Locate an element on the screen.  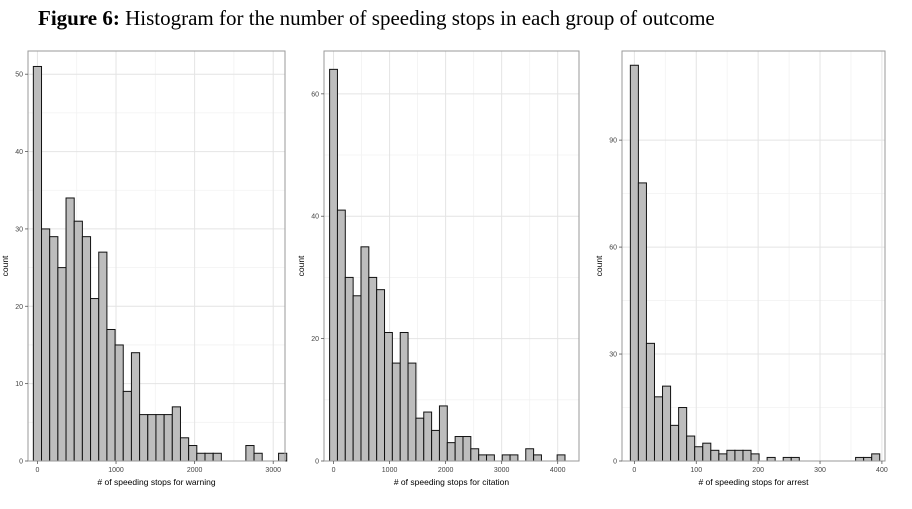
x-tick-label: 200 is located at coordinates (758, 470).